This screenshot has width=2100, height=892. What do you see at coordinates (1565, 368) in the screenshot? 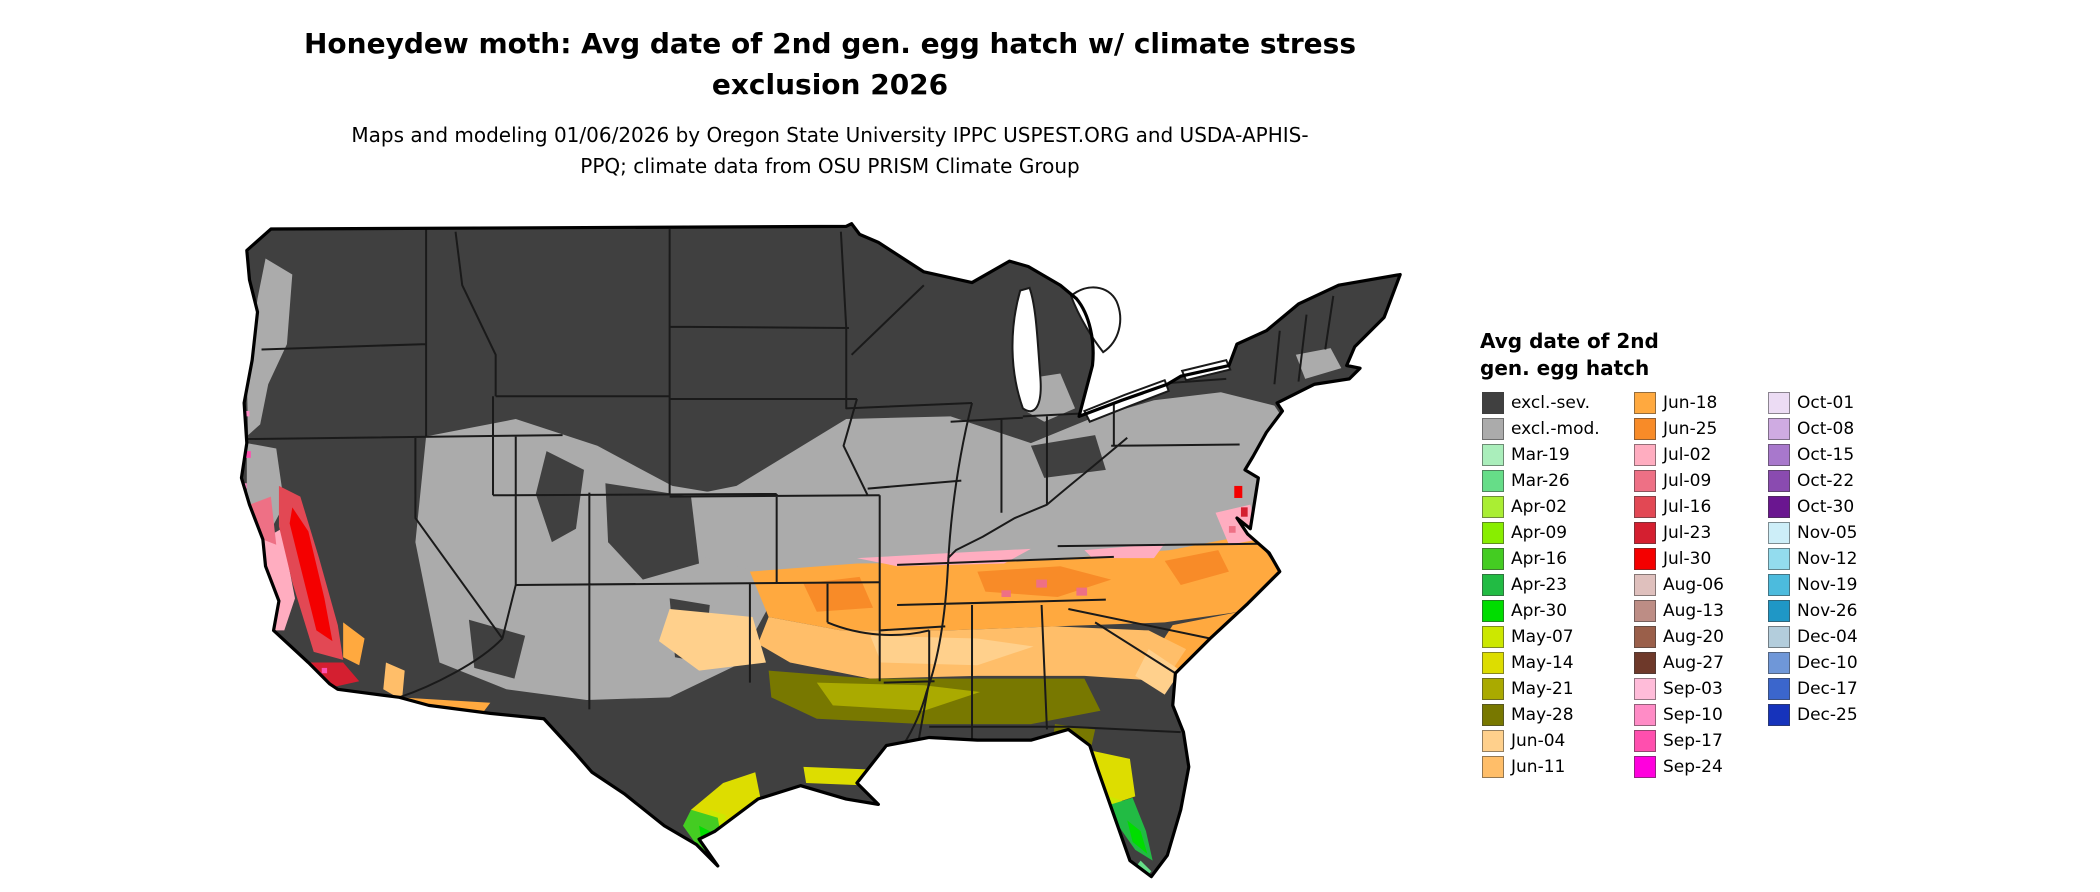
I see `legend-title-line2: gen. egg hatch` at bounding box center [1565, 368].